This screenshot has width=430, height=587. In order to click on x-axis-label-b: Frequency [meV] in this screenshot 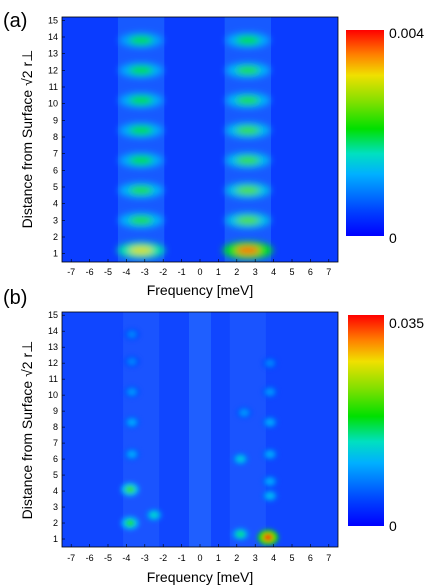, I will do `click(200, 577)`.